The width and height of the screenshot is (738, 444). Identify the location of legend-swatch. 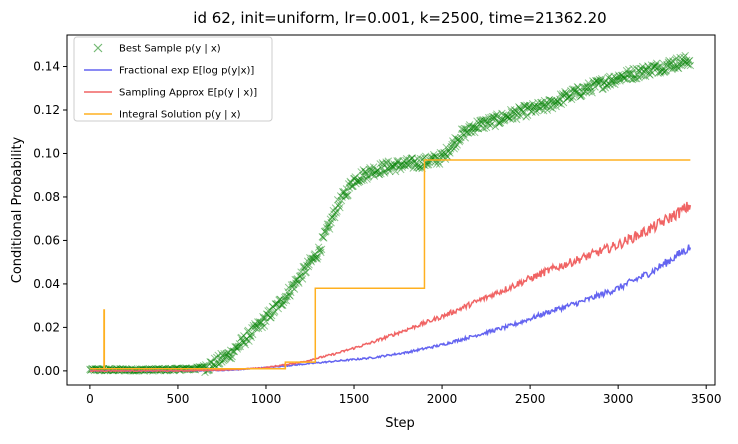
(98, 48).